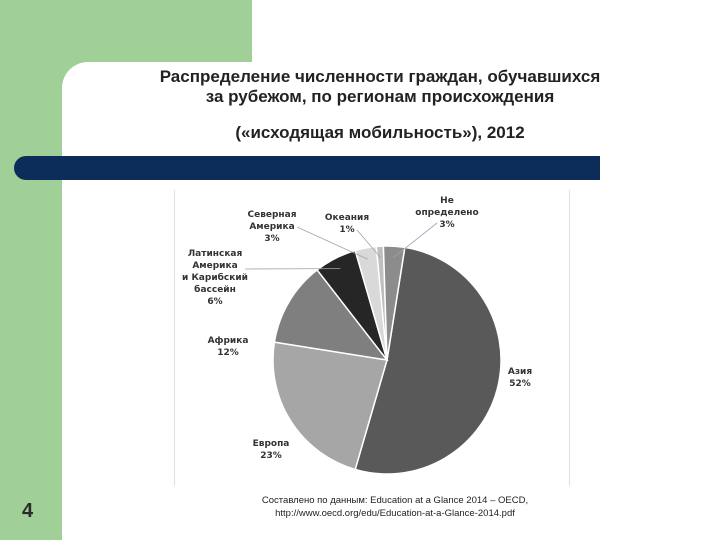 This screenshot has width=720, height=540. Describe the element at coordinates (271, 444) in the screenshot. I see `slice-label-line: Европа` at that location.